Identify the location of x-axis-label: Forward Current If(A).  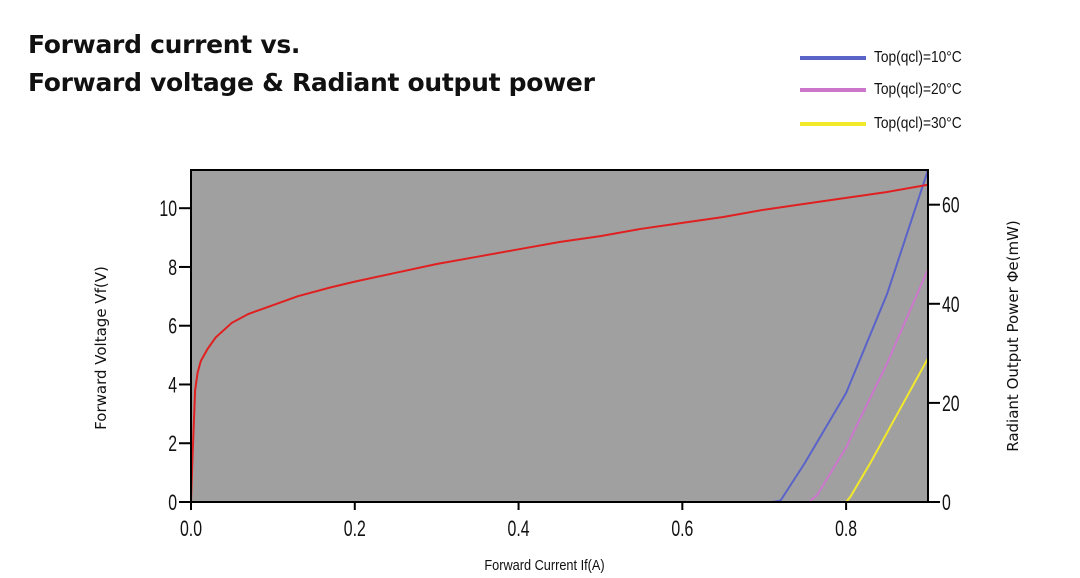
(544, 564).